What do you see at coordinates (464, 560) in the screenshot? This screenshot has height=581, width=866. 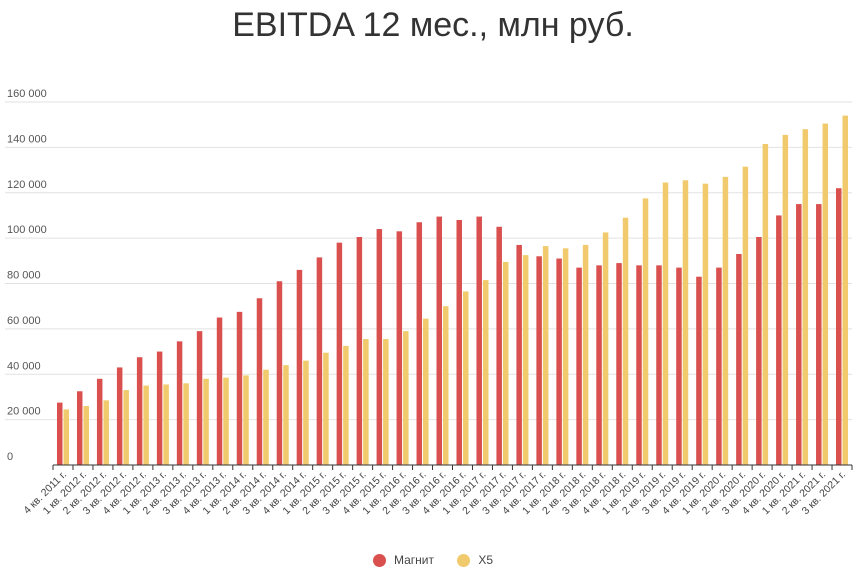 I see `legend-marker-x5-icon` at bounding box center [464, 560].